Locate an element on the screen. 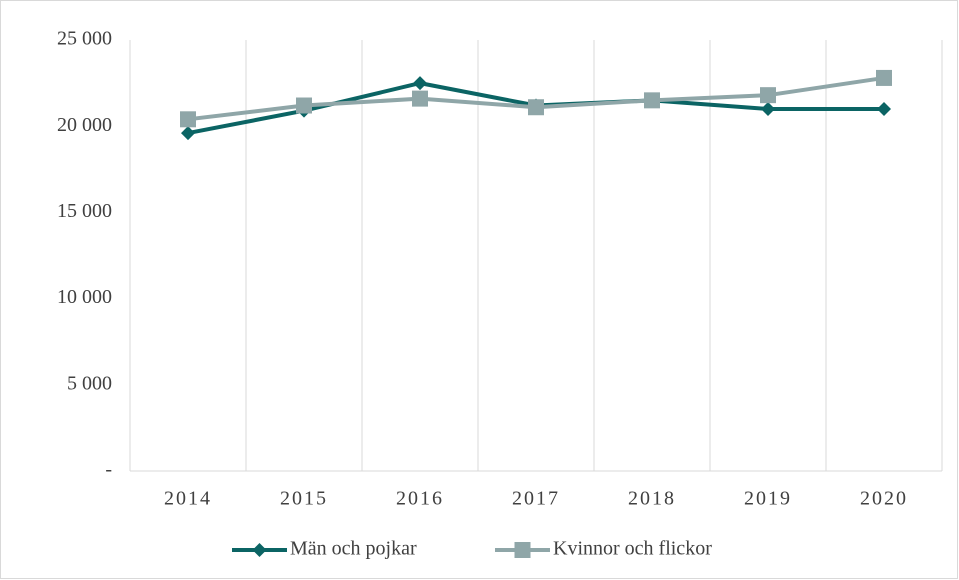 This screenshot has height=580, width=959. y-tick-label: 5 000 is located at coordinates (89, 383).